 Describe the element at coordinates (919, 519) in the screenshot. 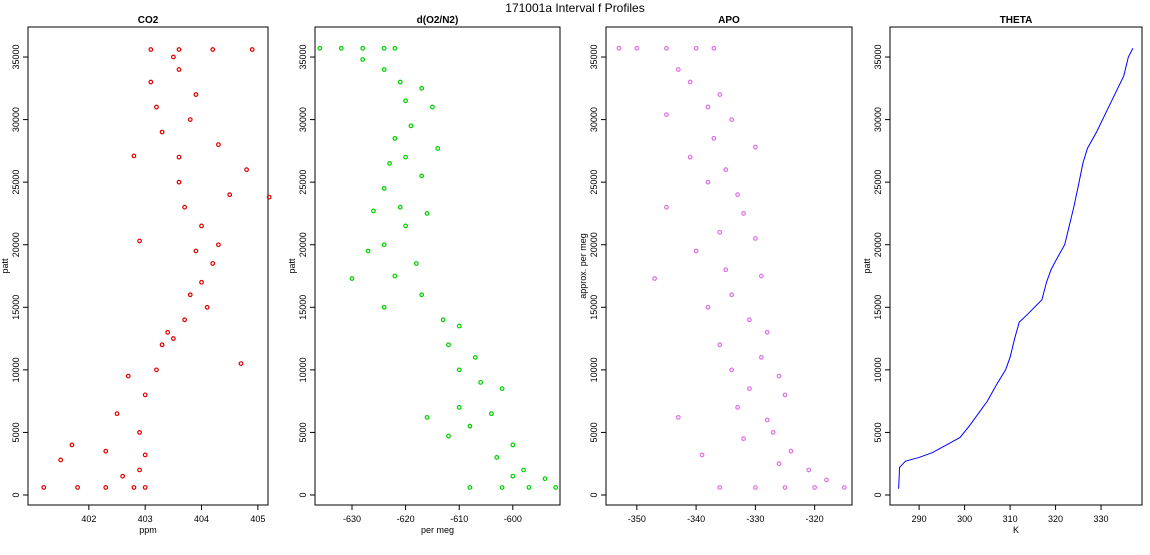

I see `x-tick-label: 290` at that location.